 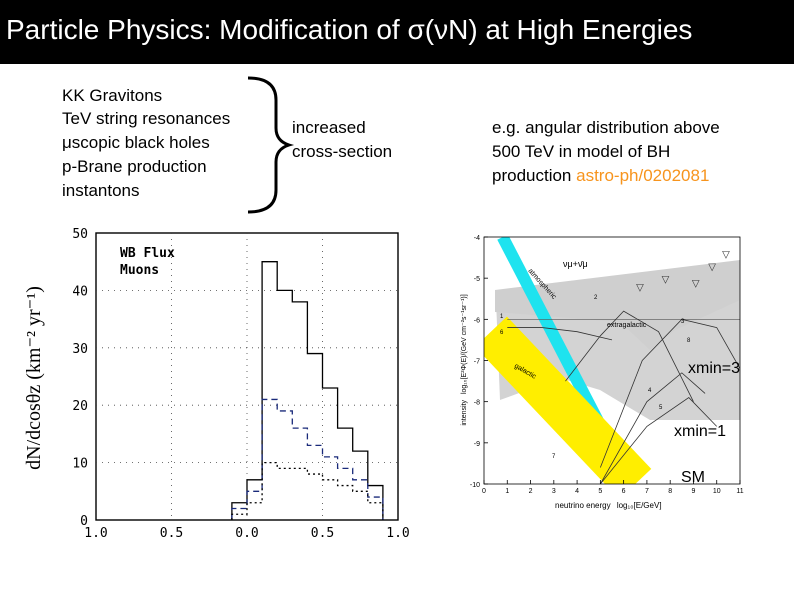 I want to click on bracket-result-line-2: cross-section, so click(x=342, y=151).